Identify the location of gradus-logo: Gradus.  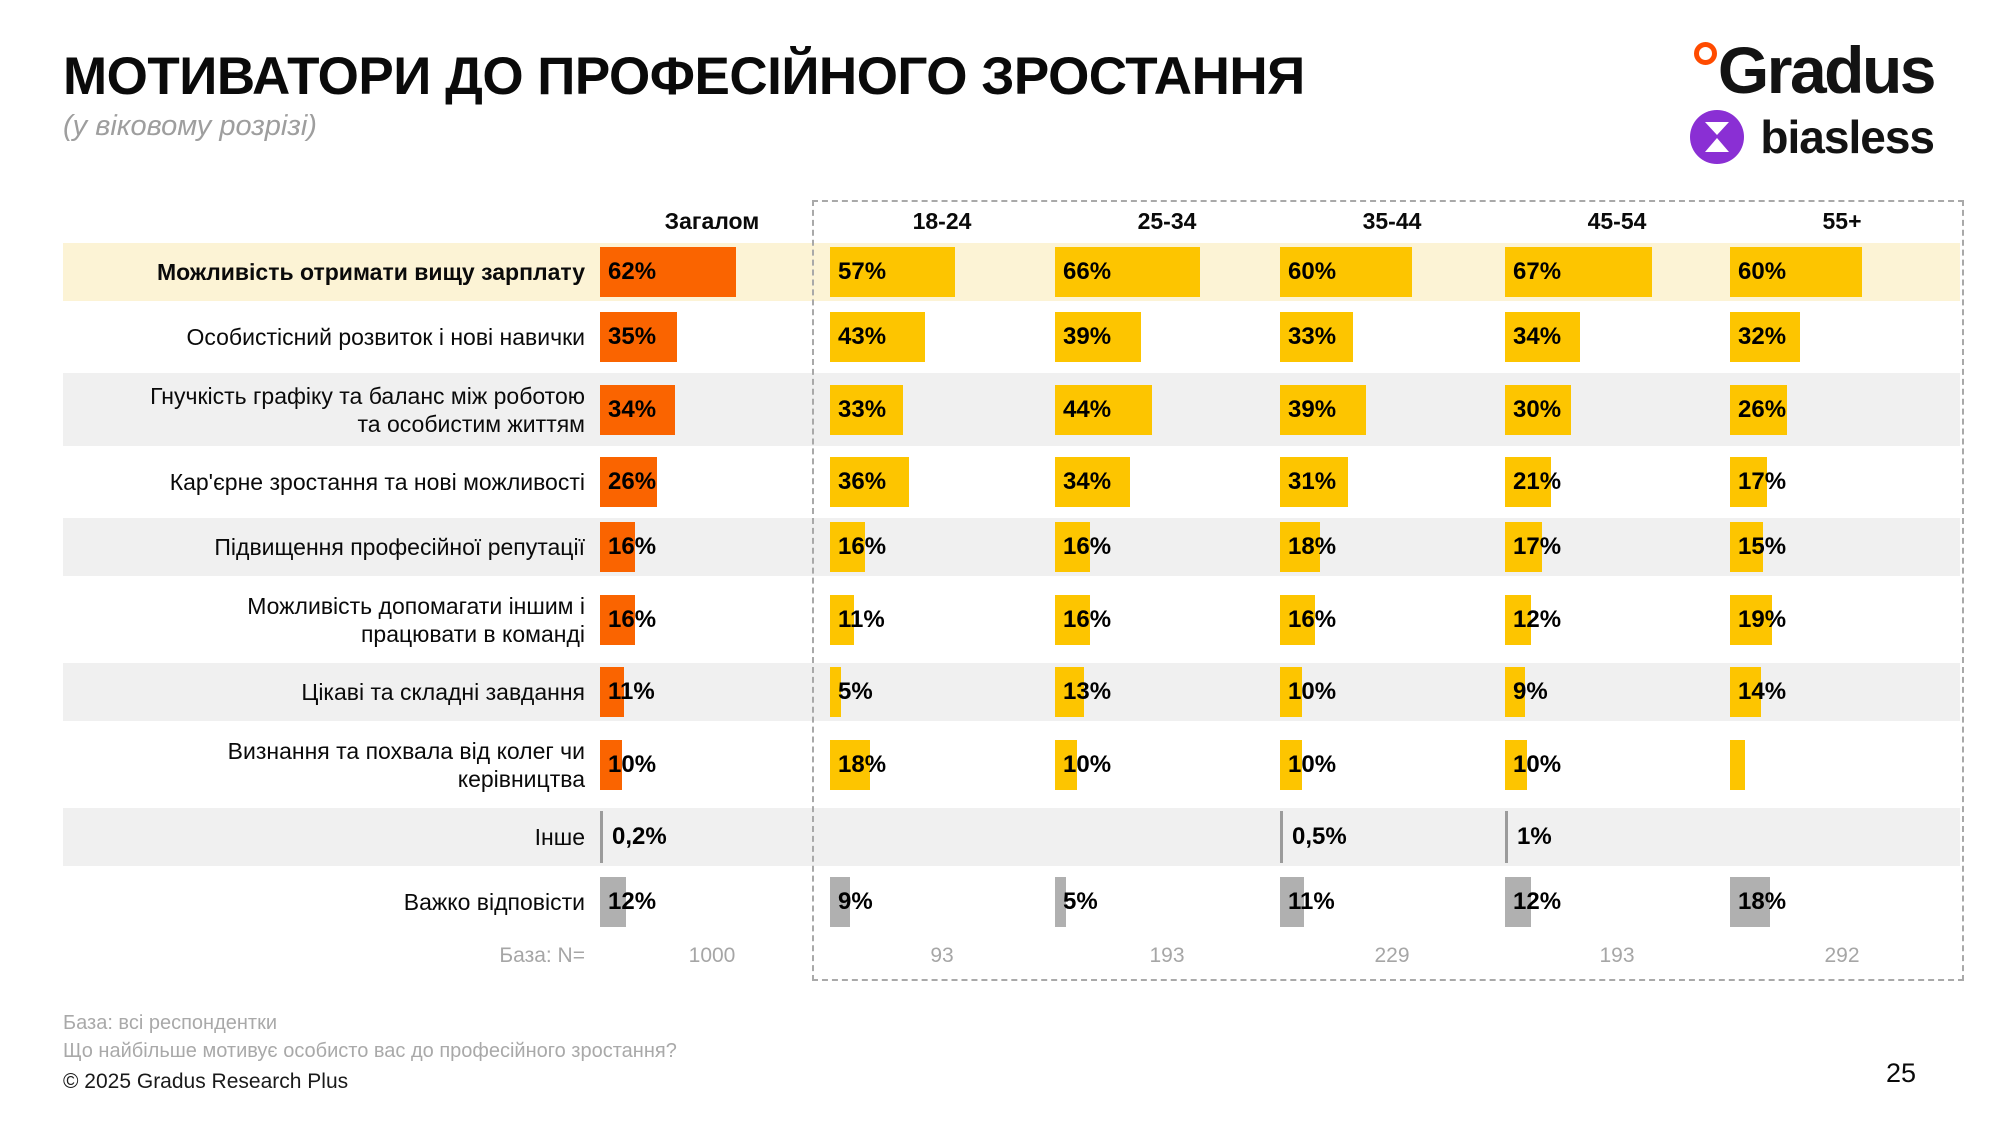
(1815, 70).